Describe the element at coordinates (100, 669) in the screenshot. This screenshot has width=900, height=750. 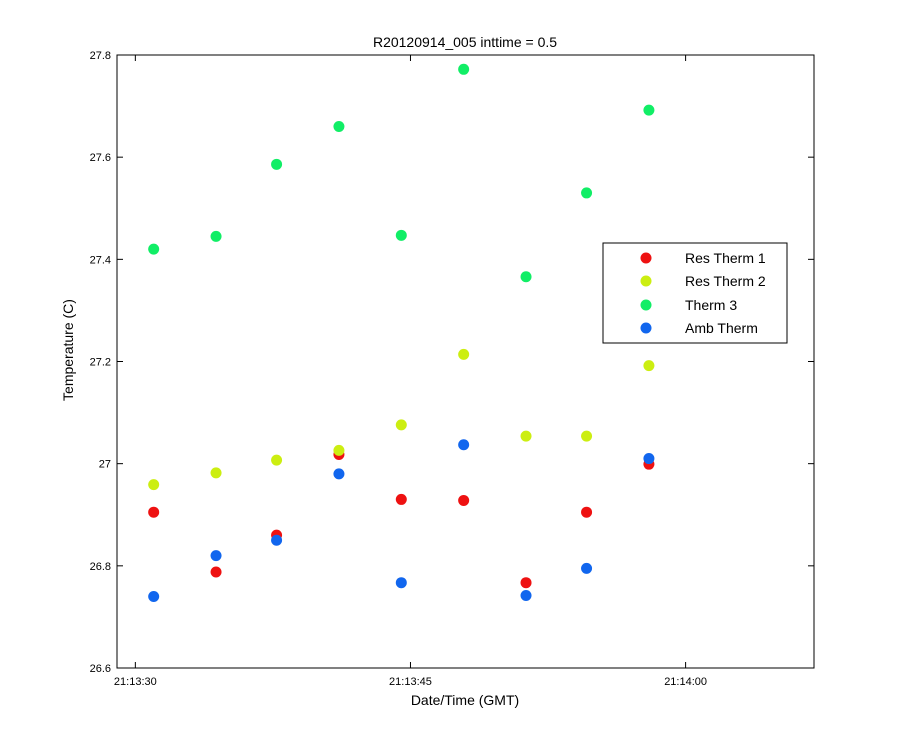
I see `y-tick-label: 26.6` at that location.